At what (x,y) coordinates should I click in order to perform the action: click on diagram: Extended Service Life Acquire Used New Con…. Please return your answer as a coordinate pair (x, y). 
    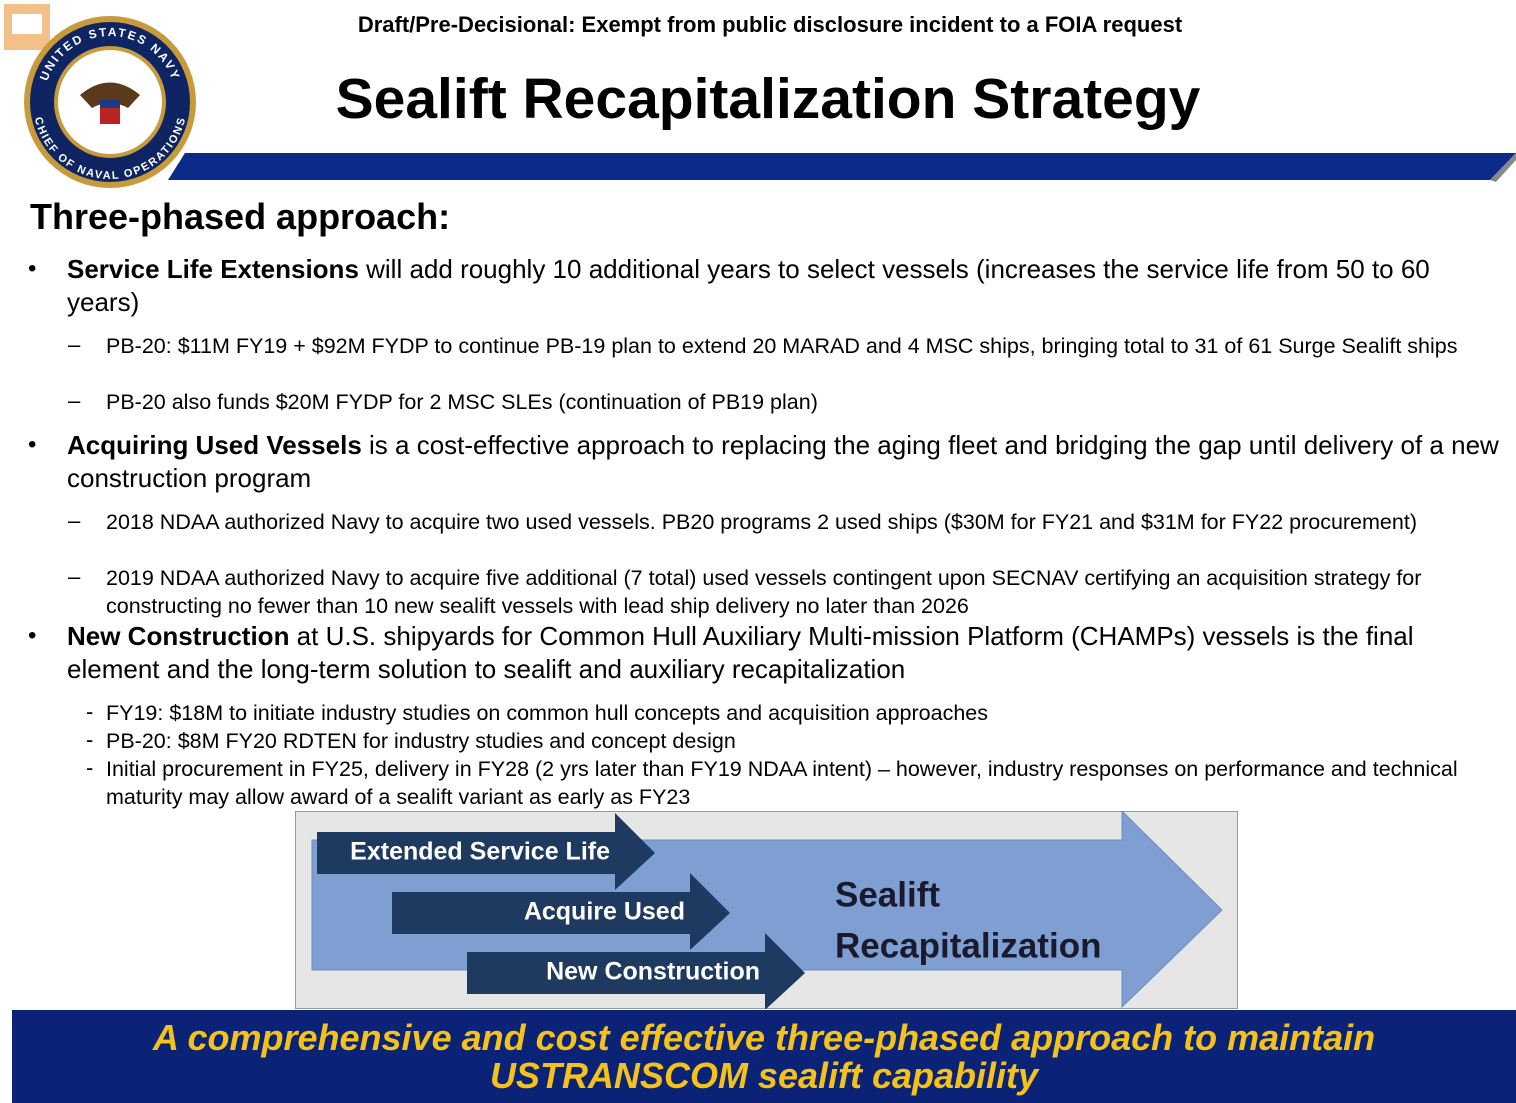
    Looking at the image, I should click on (766, 910).